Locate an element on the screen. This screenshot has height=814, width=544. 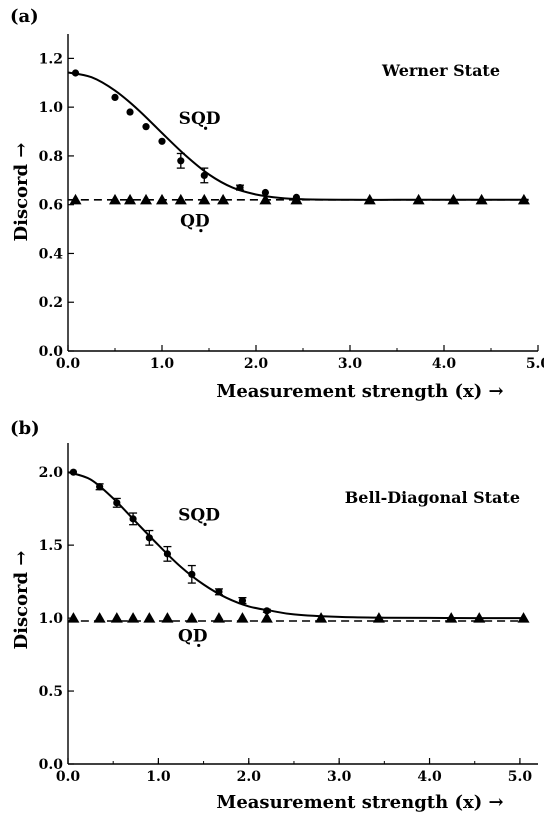
panel-label: (a) is located at coordinates (24, 16).